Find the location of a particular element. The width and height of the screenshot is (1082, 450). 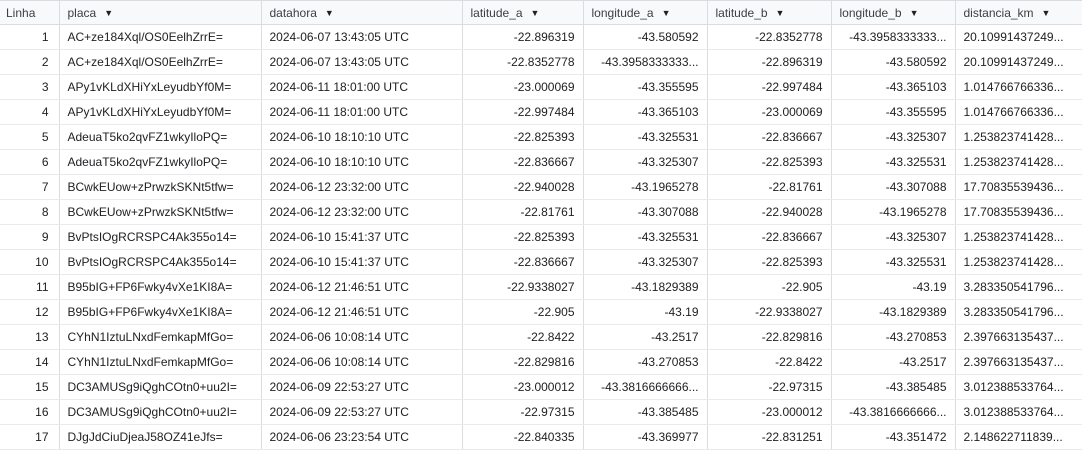

datahora-cell: 2024-06-10 18:10:10 UTC is located at coordinates (362, 162).